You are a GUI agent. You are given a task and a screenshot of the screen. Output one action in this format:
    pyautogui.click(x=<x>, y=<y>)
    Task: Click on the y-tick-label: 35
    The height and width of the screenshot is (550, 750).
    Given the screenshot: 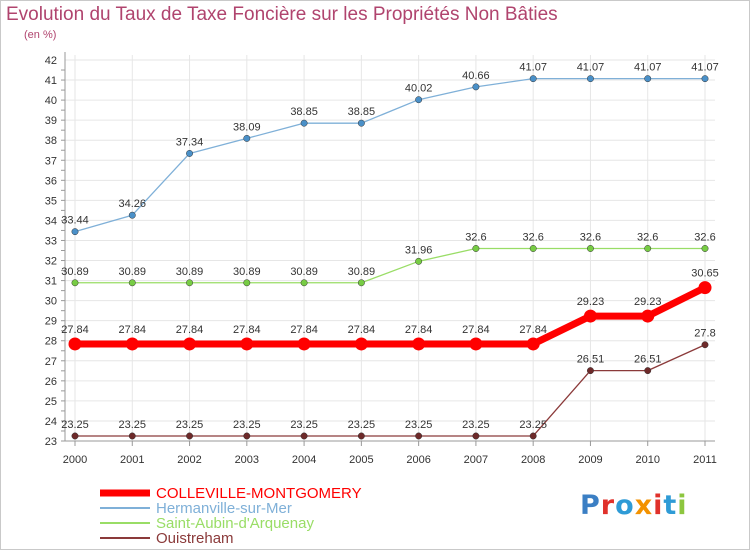 What is the action you would take?
    pyautogui.click(x=51, y=201)
    